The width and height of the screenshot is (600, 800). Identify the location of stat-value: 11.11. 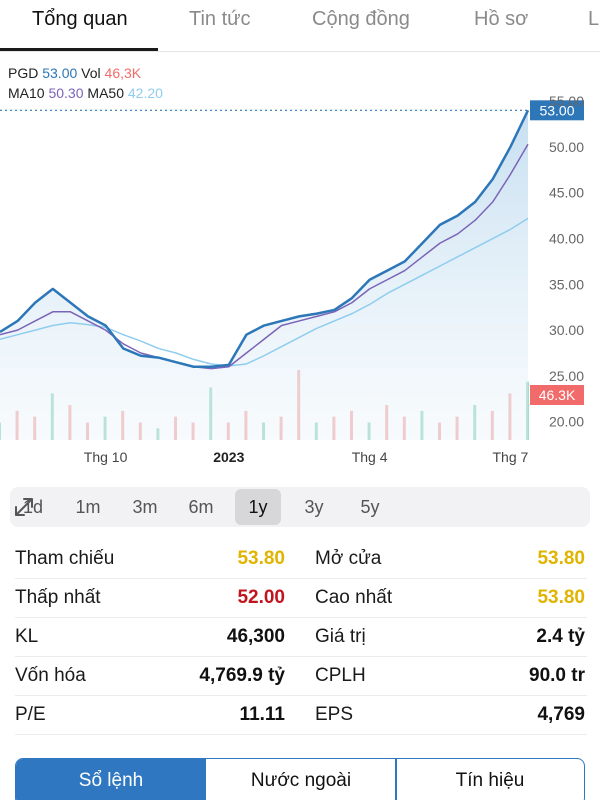
(262, 714).